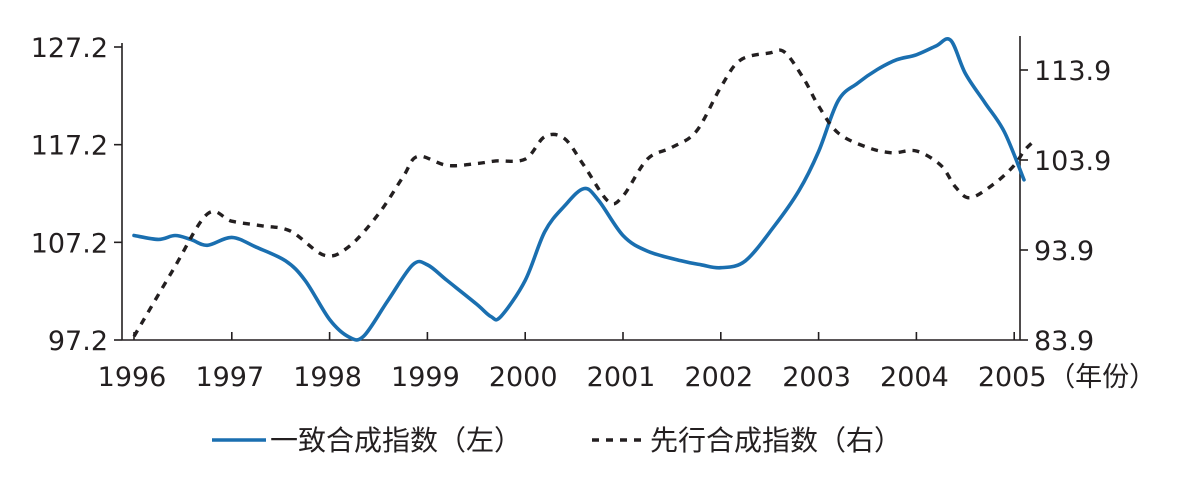  What do you see at coordinates (557, 440) in the screenshot?
I see `legend: 一致合成指数（左） 先行合成指数（右）` at bounding box center [557, 440].